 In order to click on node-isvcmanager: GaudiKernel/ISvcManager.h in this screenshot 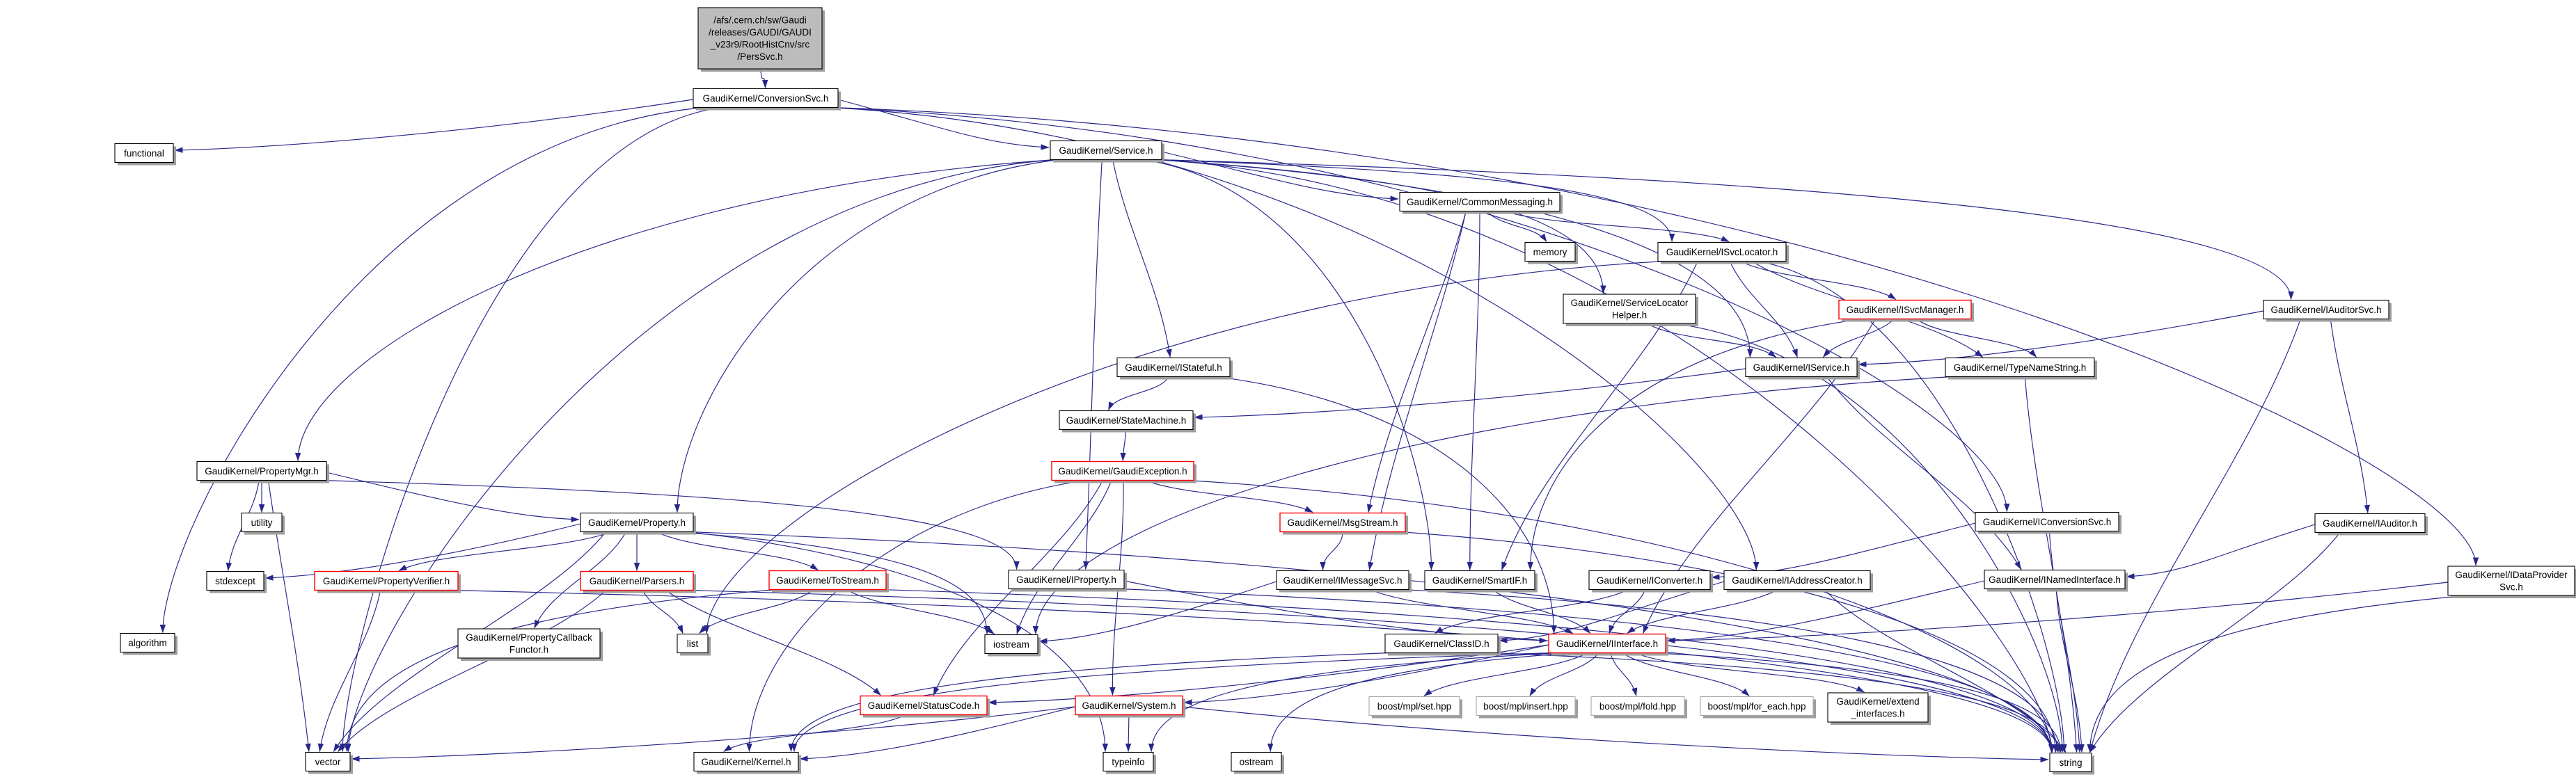, I will do `click(1906, 310)`.